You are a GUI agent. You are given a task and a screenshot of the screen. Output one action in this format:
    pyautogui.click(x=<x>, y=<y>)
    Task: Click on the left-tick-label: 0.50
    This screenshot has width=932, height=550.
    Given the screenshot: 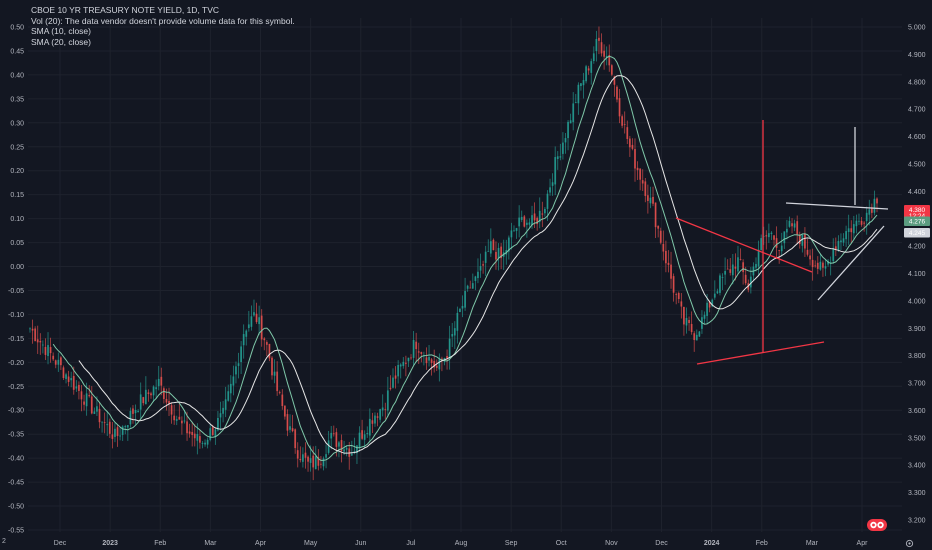 What is the action you would take?
    pyautogui.click(x=17, y=28)
    